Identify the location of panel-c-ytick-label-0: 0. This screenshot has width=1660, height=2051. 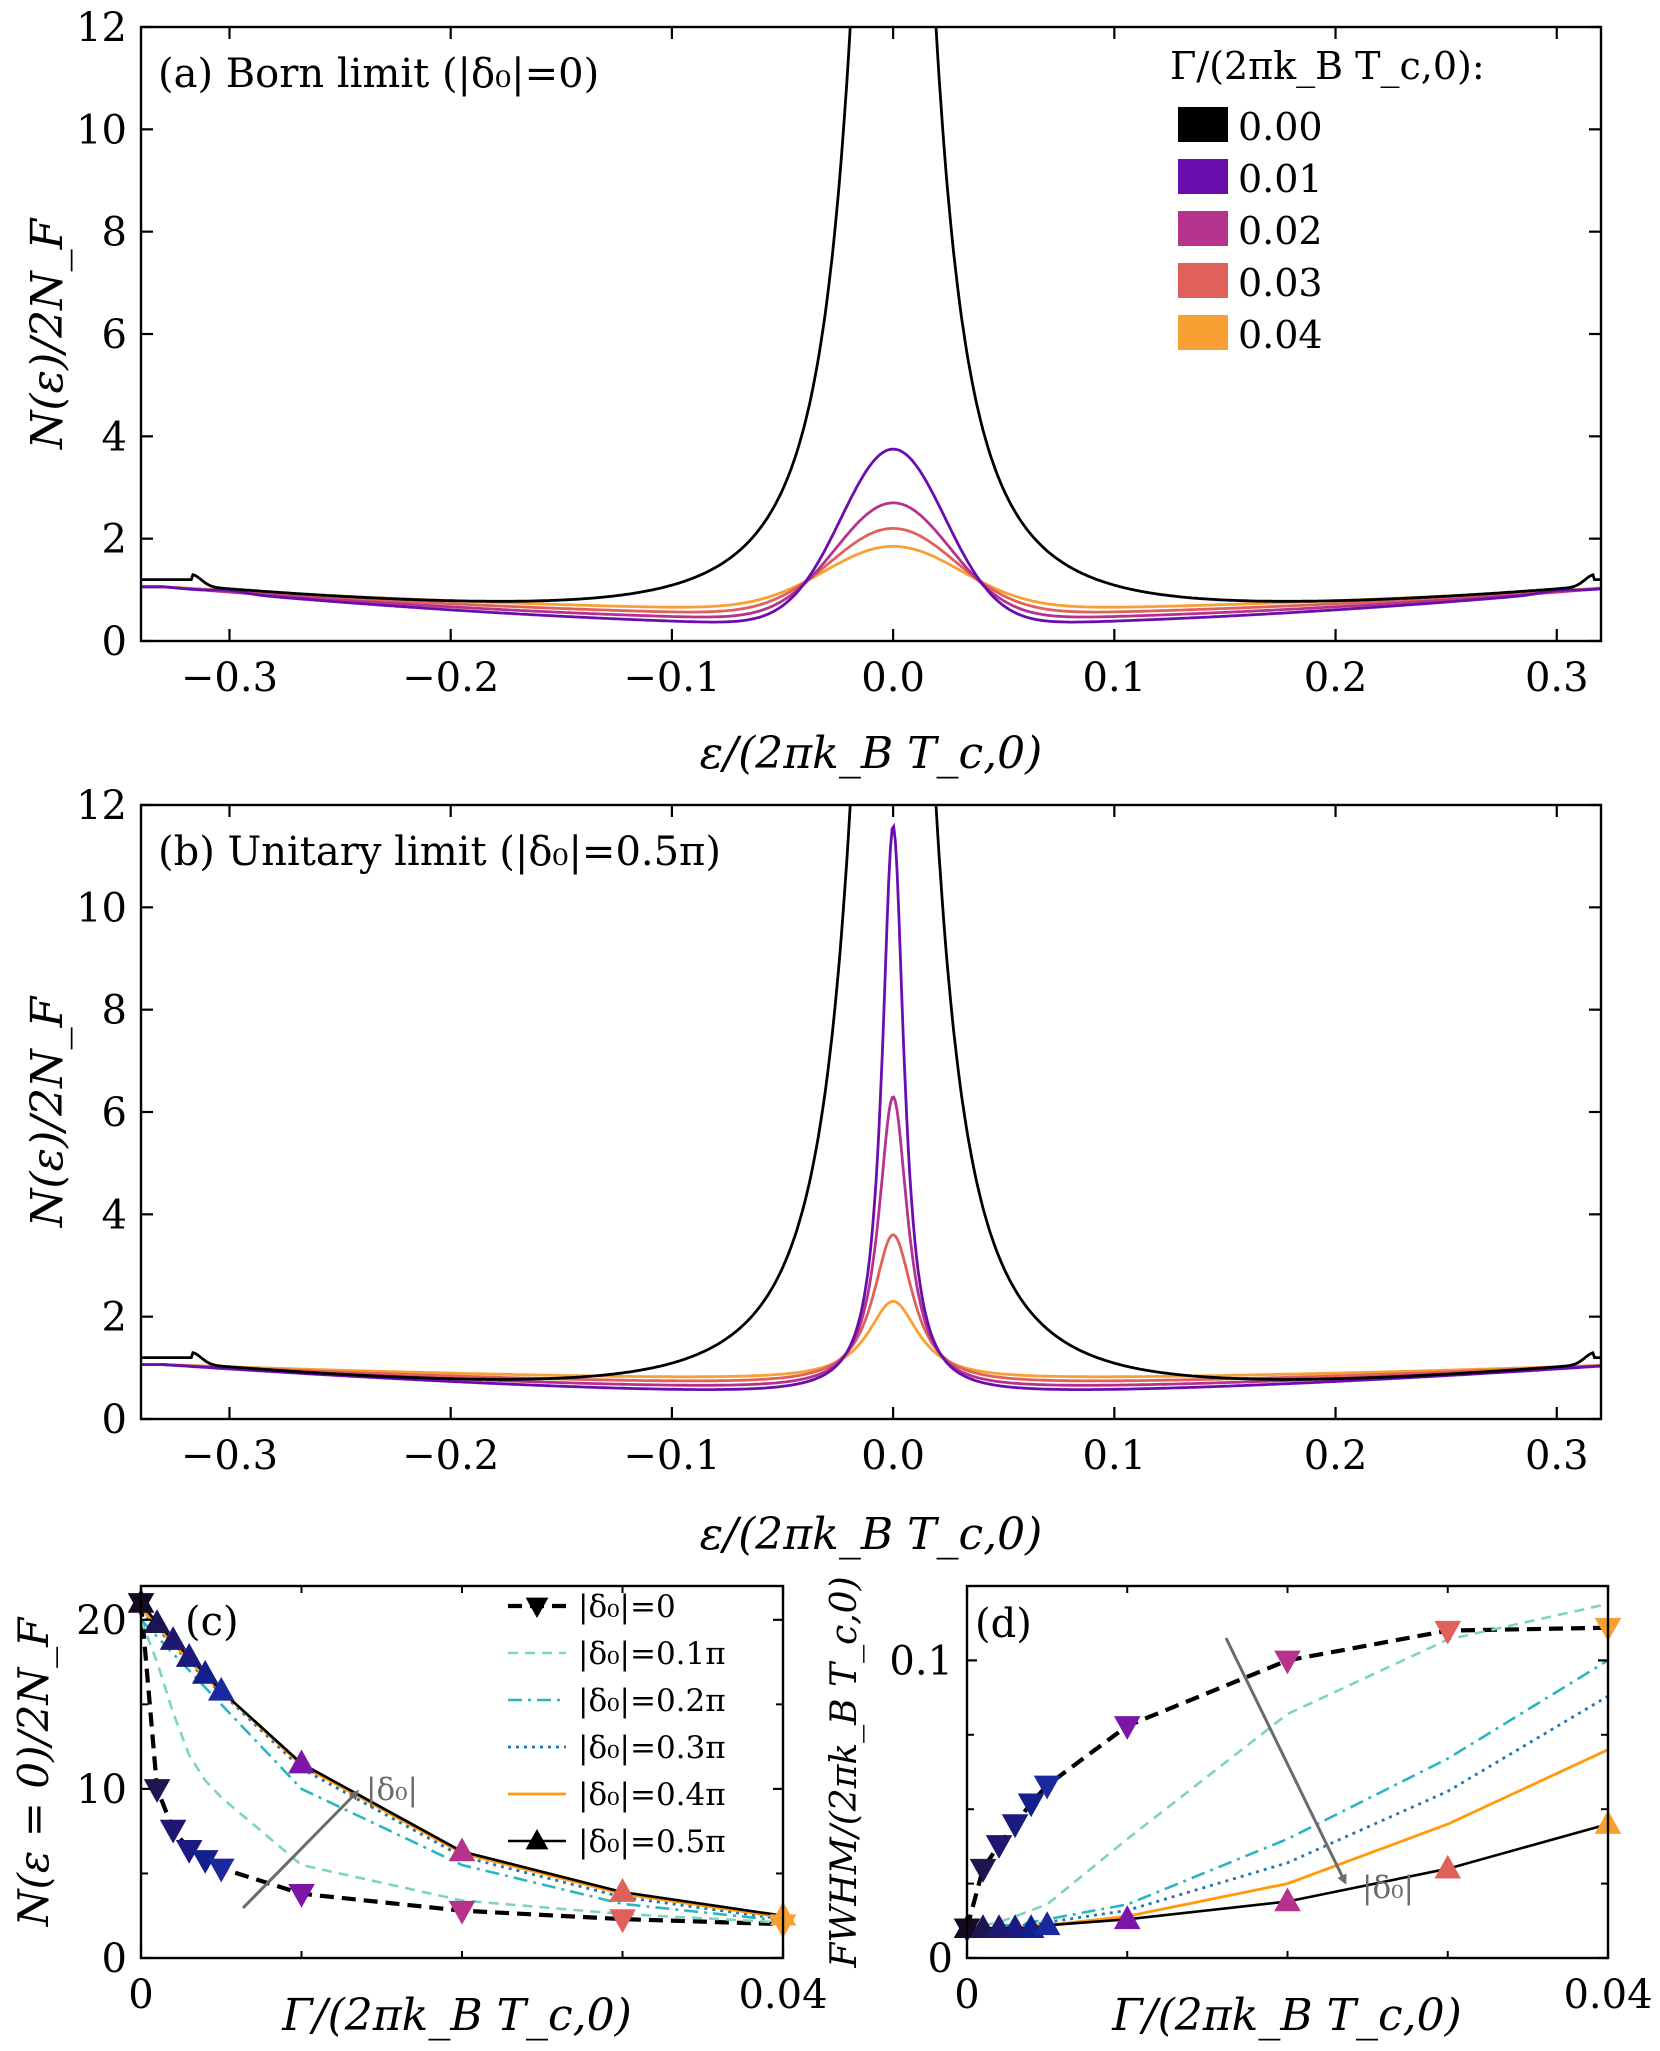
(114, 1959).